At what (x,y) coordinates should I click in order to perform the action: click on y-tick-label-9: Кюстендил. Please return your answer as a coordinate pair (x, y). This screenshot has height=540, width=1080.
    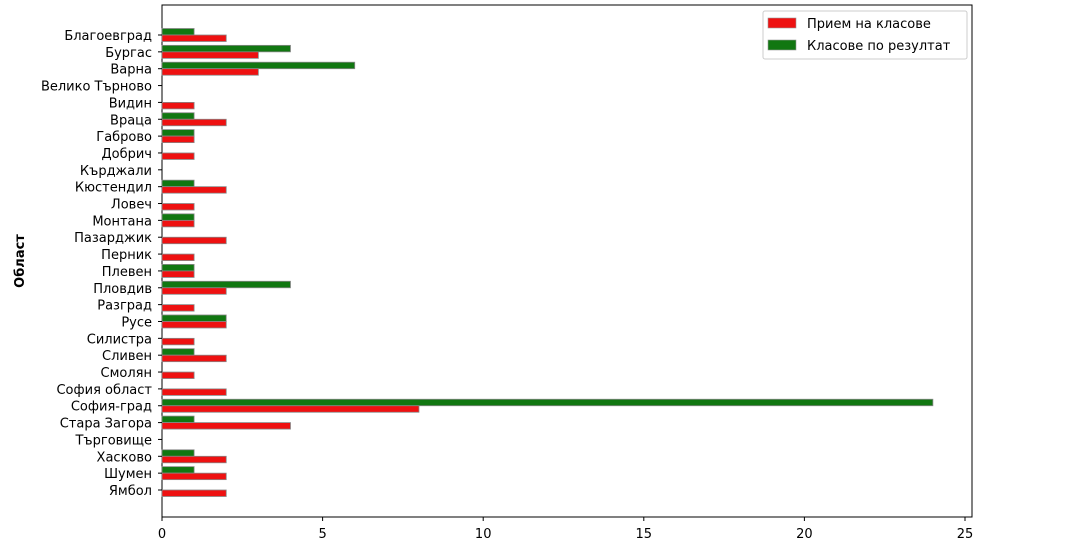
    Looking at the image, I should click on (113, 188).